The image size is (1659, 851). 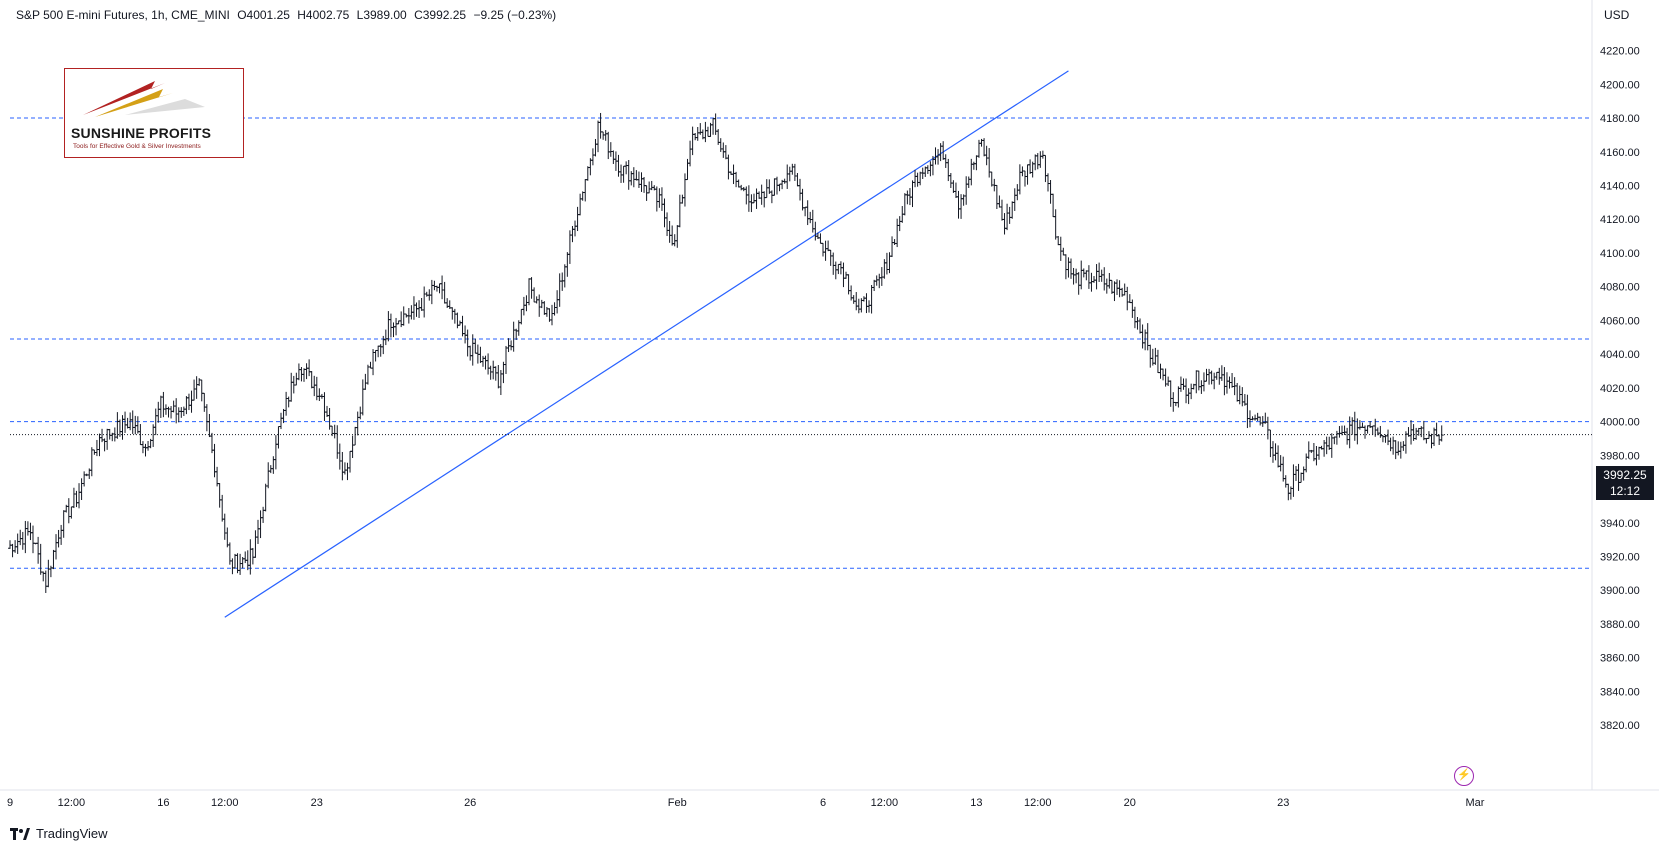 What do you see at coordinates (1620, 659) in the screenshot?
I see `y-tick-label-2: 3860.00` at bounding box center [1620, 659].